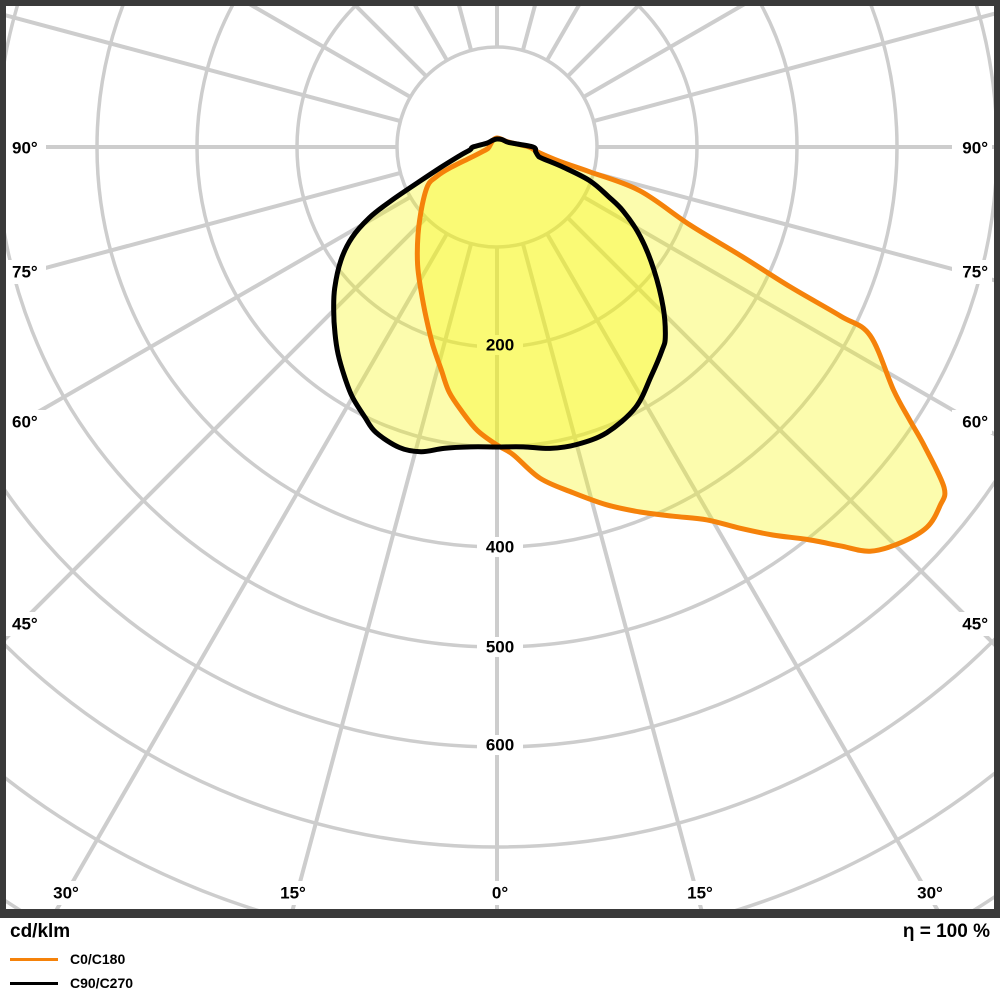  I want to click on angle-label: 0°, so click(500, 893).